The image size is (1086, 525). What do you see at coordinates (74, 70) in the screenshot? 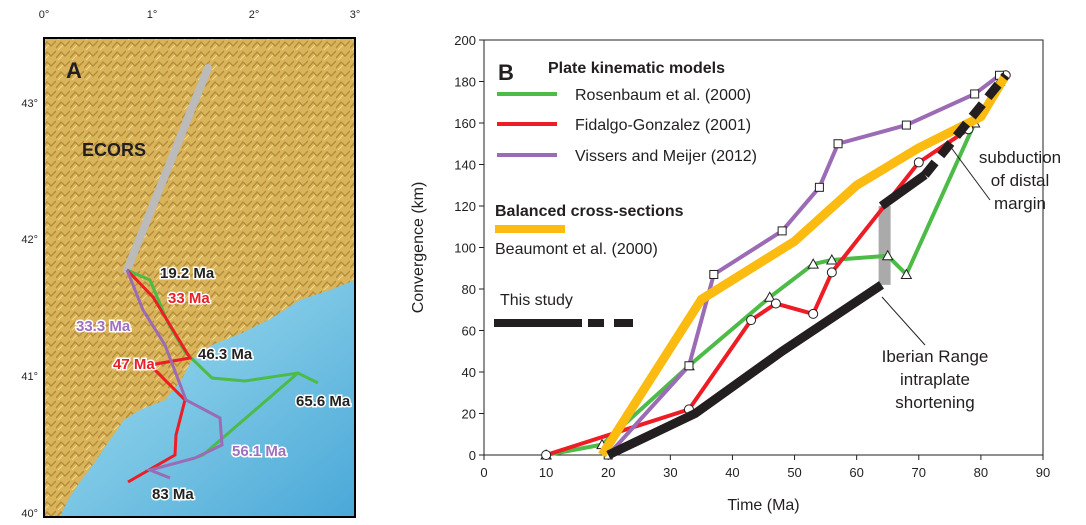
I see `panel-label: A` at bounding box center [74, 70].